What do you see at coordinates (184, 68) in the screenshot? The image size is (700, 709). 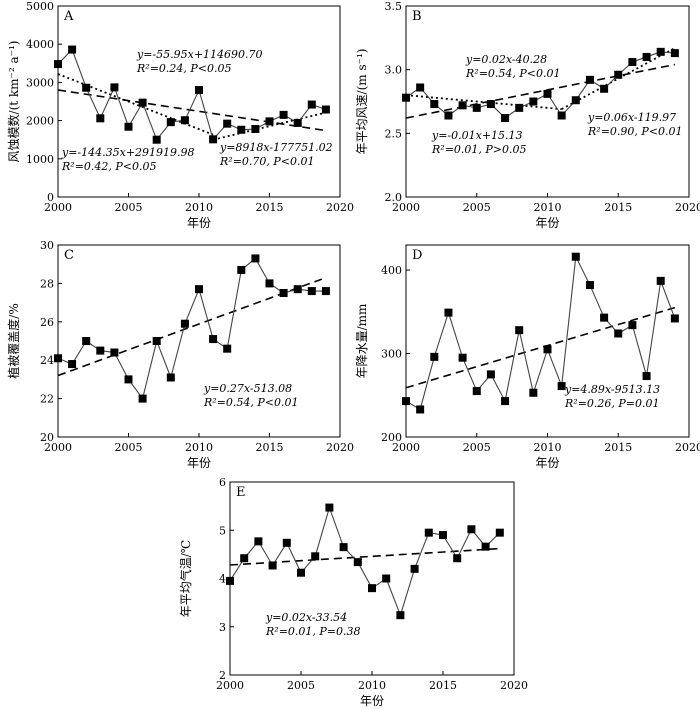 I see `regression-stats: R²=0.24, P<0.05` at bounding box center [184, 68].